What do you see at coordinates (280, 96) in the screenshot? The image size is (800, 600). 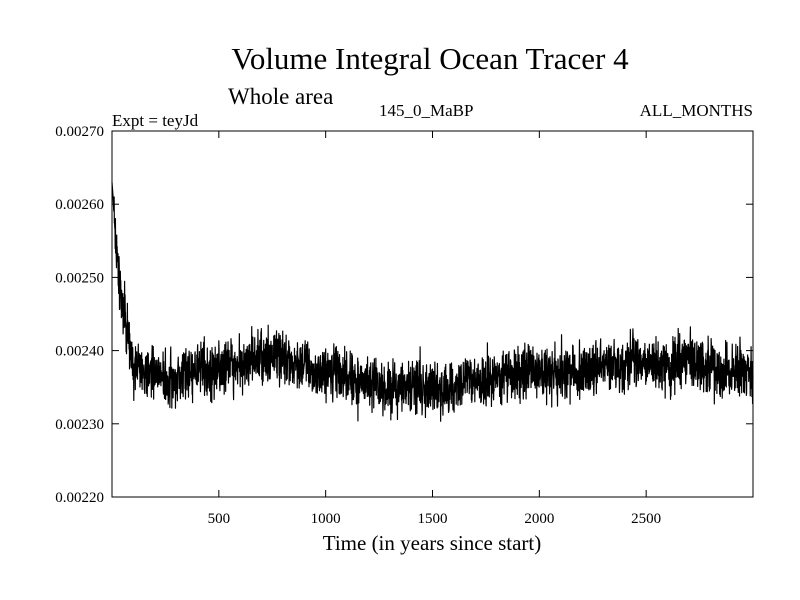 I see `chart-subtitle: Whole area` at bounding box center [280, 96].